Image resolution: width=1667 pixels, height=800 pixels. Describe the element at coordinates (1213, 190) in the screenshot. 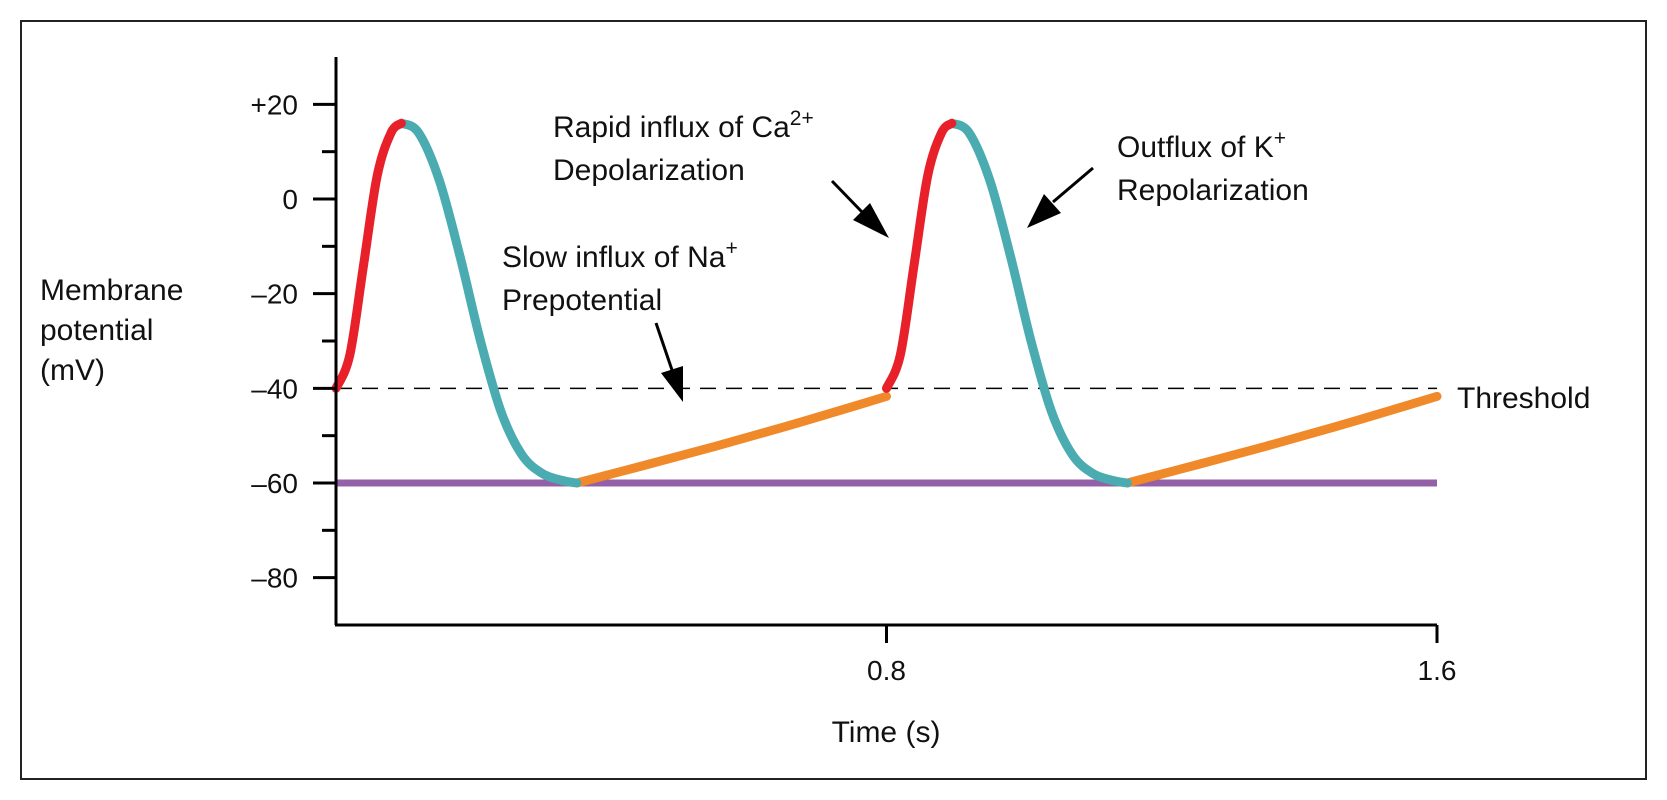

I see `annotation-k-line-2: Repolarization` at that location.